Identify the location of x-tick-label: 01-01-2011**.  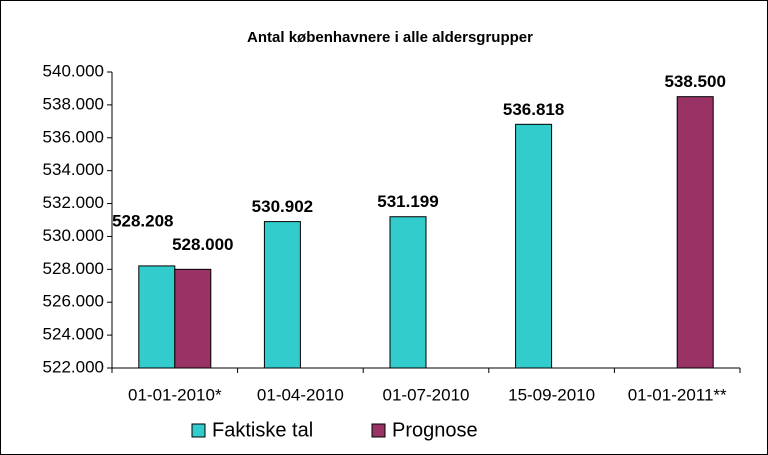
(677, 394).